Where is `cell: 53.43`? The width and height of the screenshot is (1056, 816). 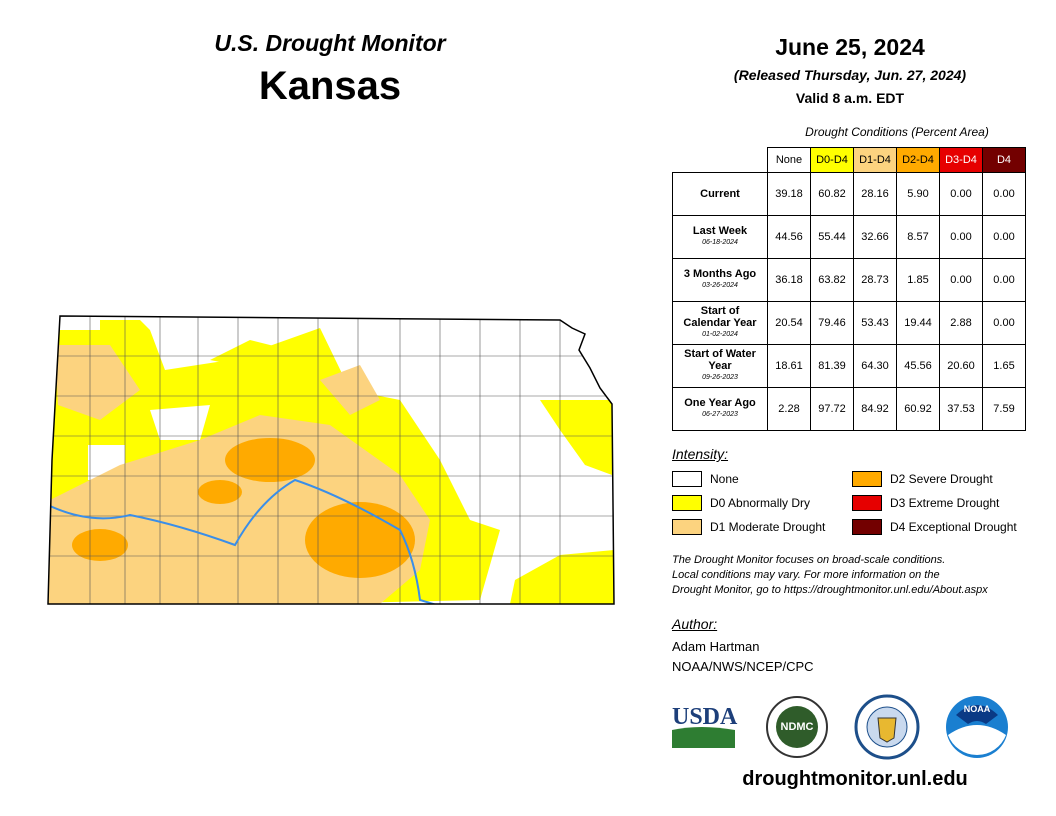 cell: 53.43 is located at coordinates (875, 323).